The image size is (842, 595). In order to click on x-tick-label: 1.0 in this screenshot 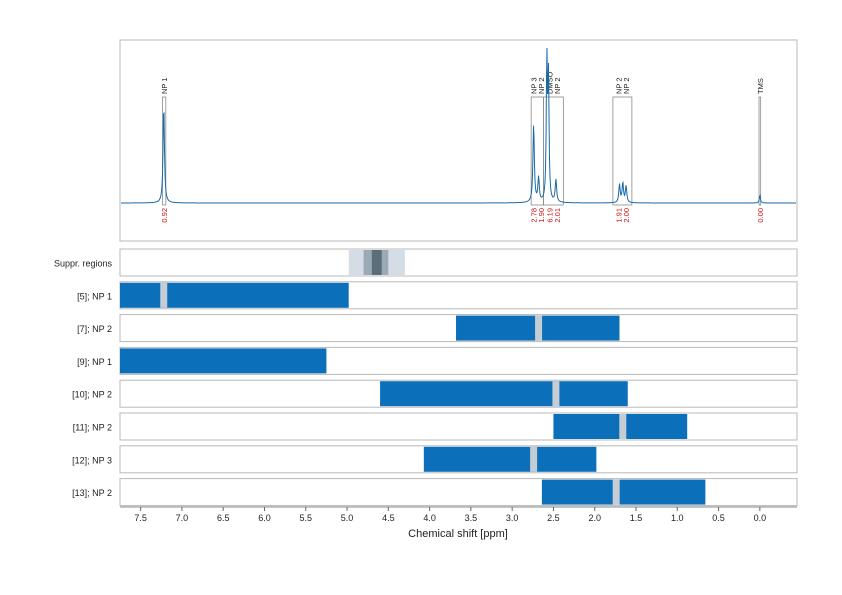, I will do `click(677, 518)`.